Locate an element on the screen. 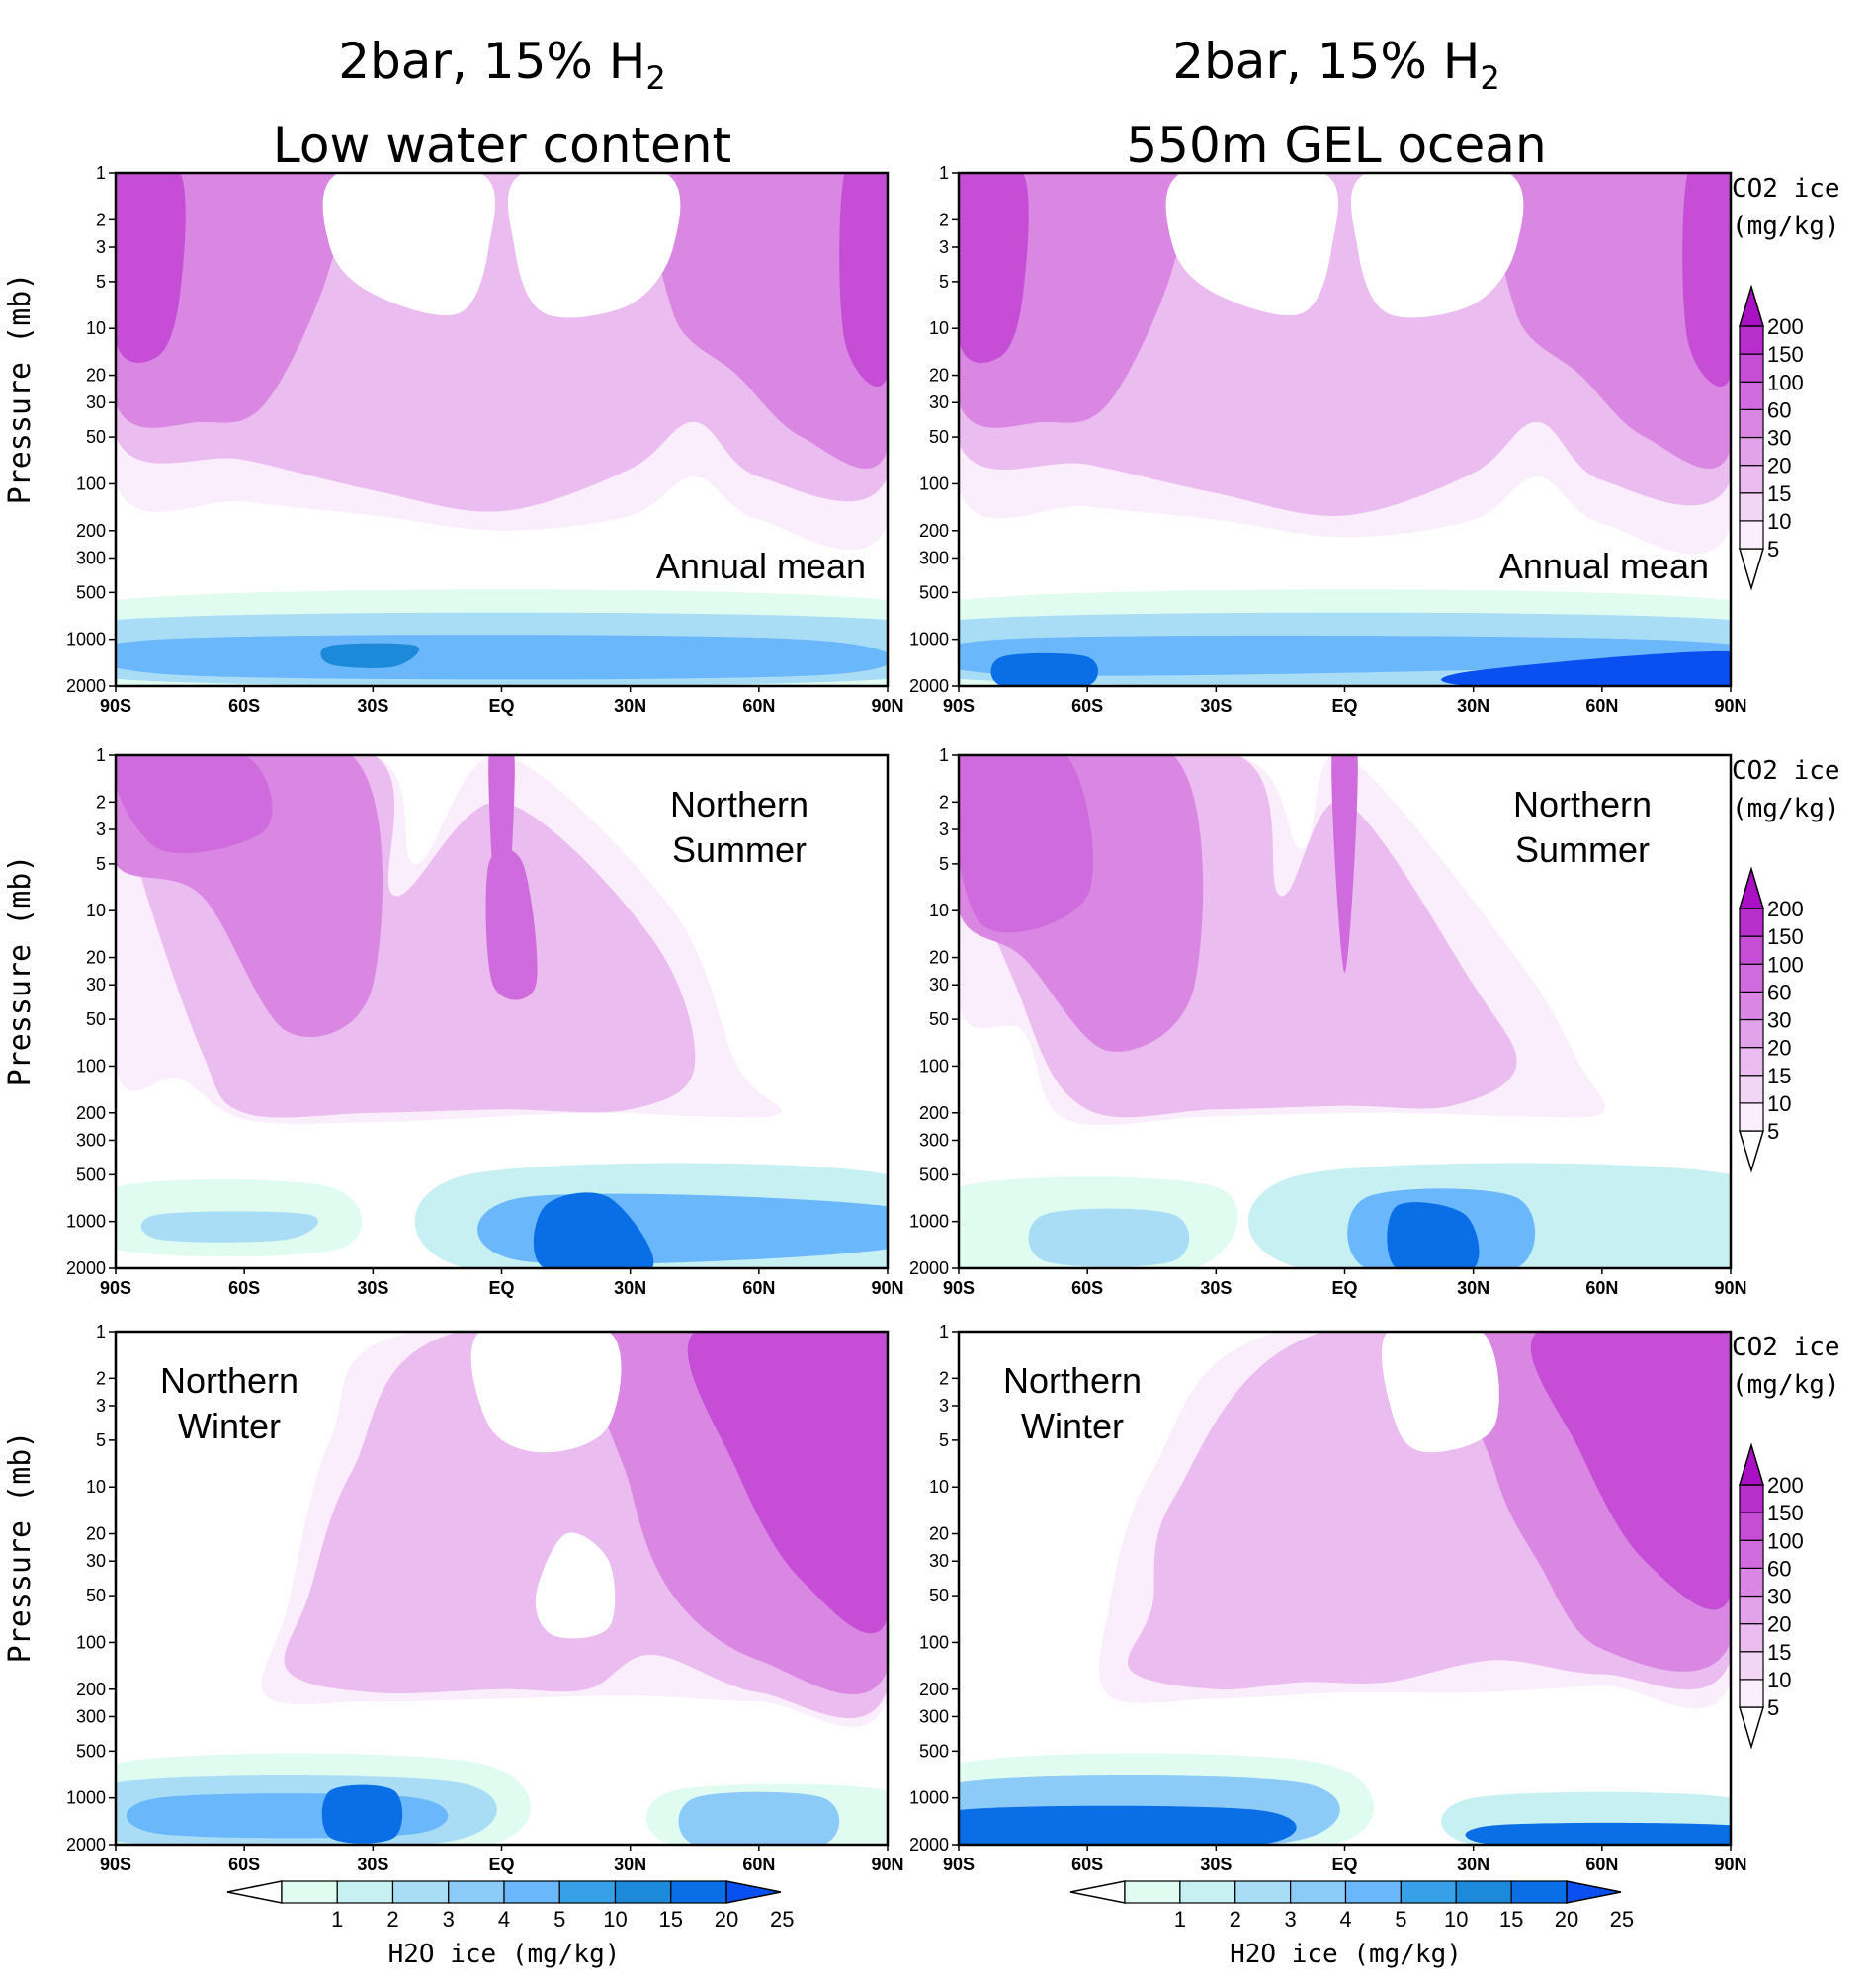 Image resolution: width=1872 pixels, height=1988 pixels. h2o-colorbar-tick: 20 is located at coordinates (726, 1919).